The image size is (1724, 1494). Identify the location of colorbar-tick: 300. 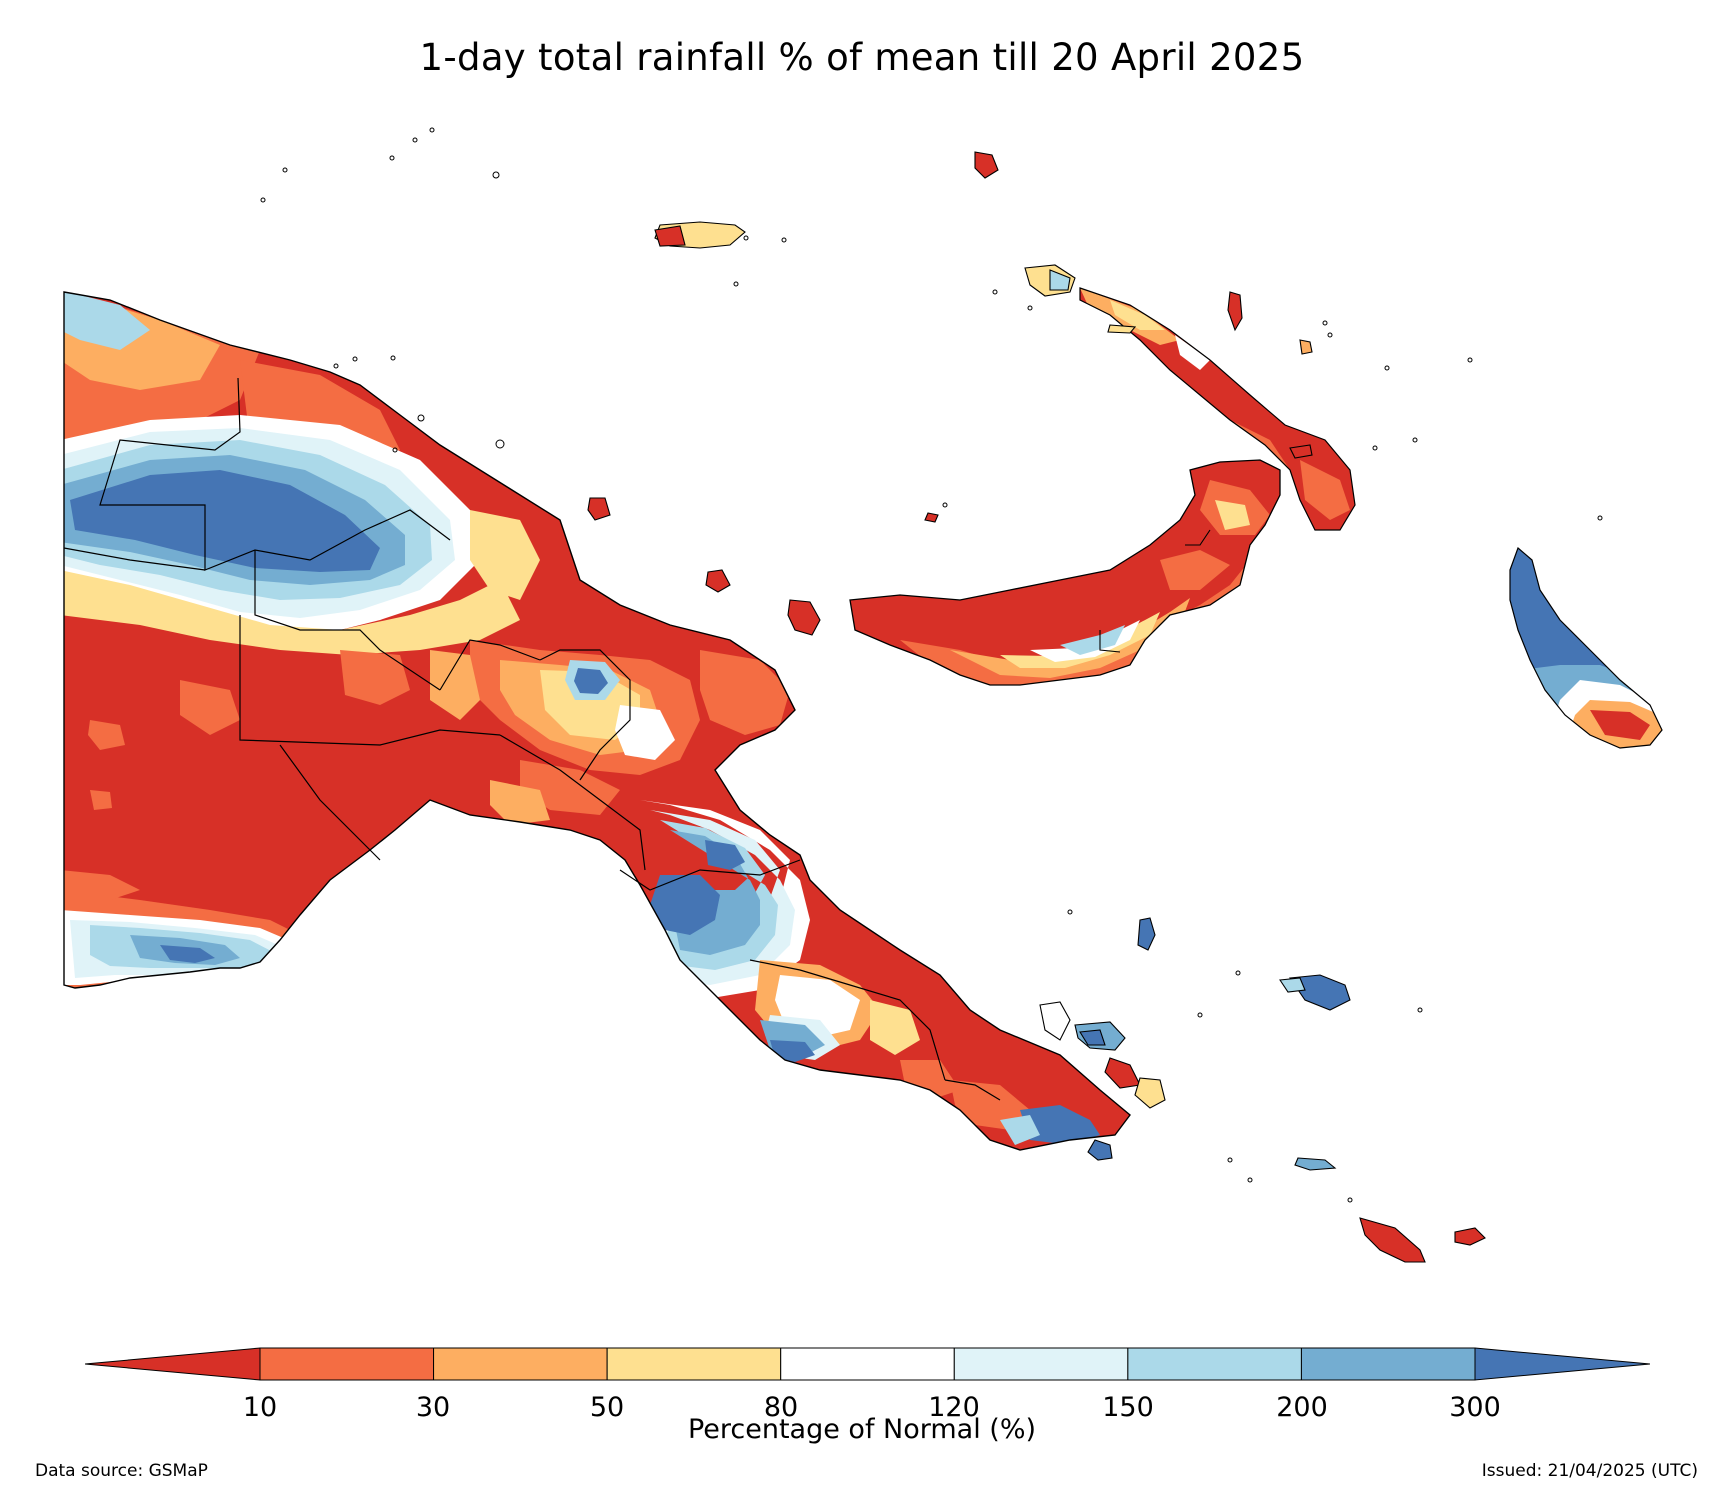
(1475, 1407).